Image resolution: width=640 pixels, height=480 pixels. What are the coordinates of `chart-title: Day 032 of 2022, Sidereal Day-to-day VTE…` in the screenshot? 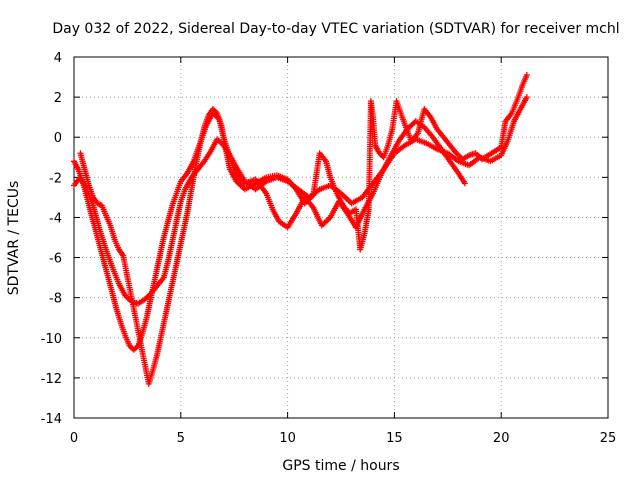 It's located at (335, 29).